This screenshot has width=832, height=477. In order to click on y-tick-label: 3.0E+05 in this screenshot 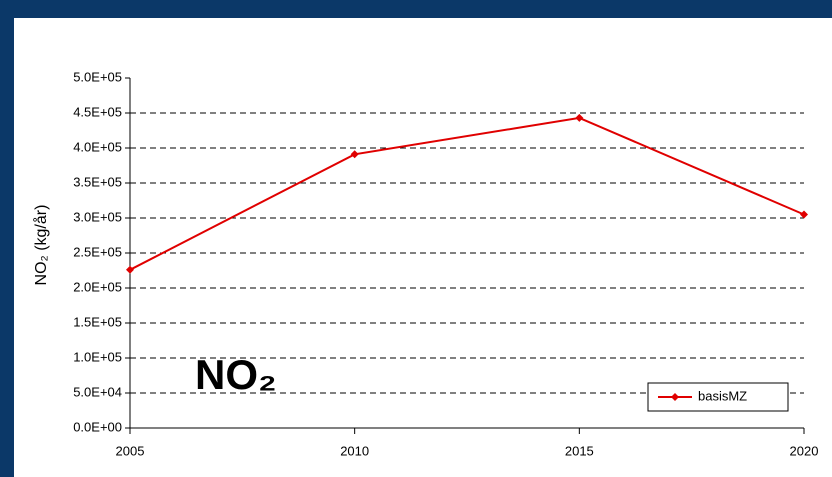, I will do `click(97, 216)`.